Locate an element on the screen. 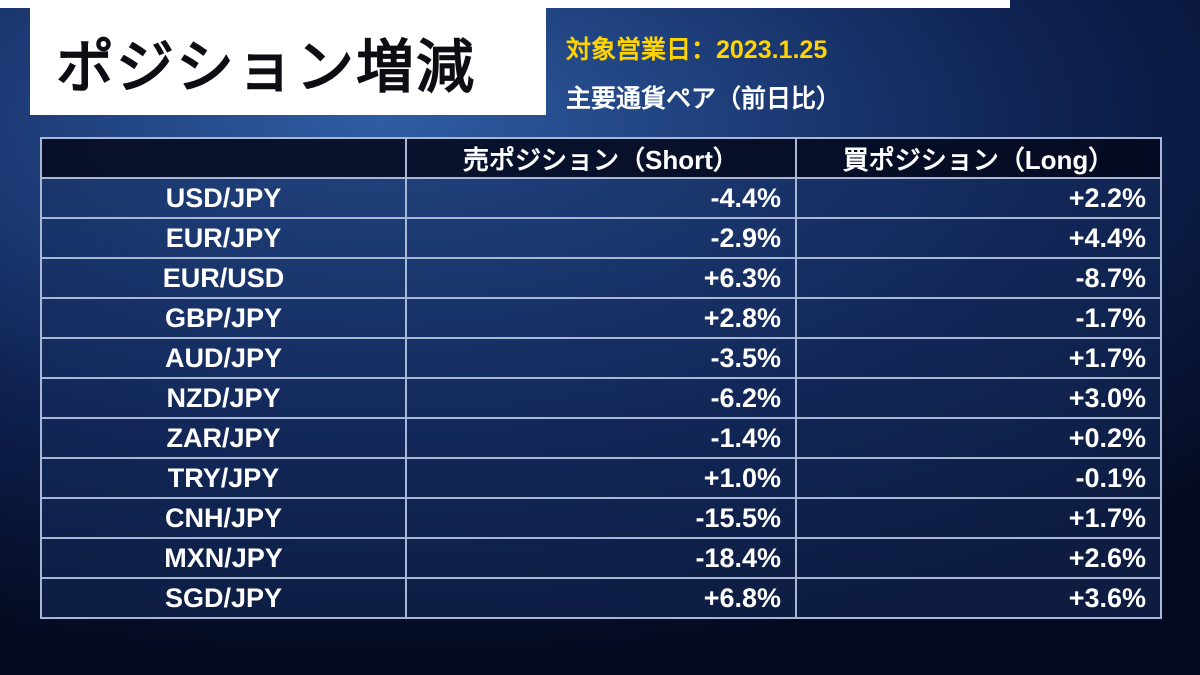 This screenshot has height=675, width=1200. pair-cell: USD/JPY is located at coordinates (223, 198).